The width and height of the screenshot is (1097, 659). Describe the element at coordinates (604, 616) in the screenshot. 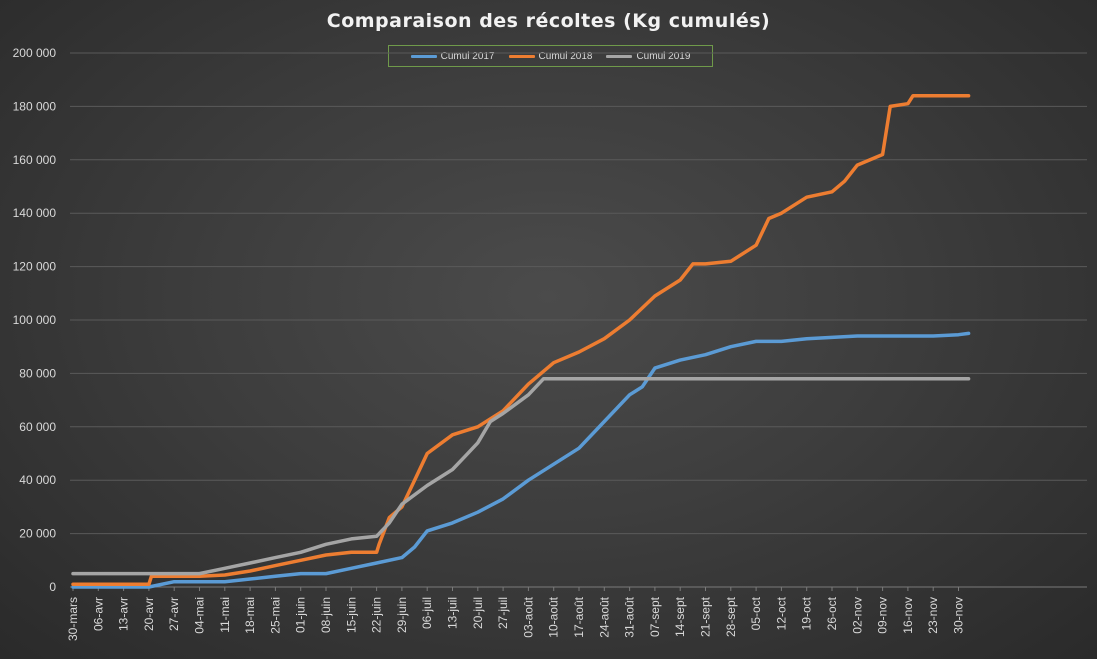

I see `x-tick-label: 24-août` at that location.